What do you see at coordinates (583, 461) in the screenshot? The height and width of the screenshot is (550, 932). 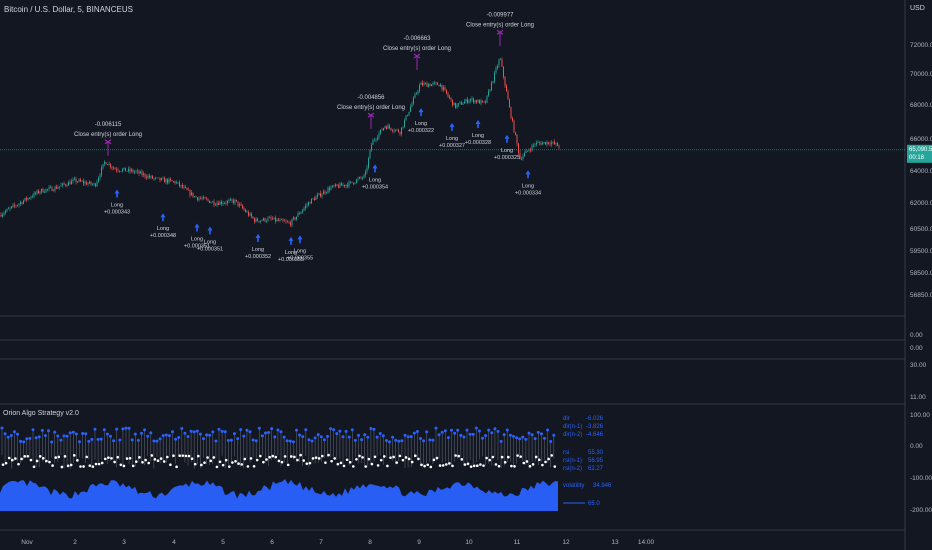 I see `stats-row-rsi1: rsi(n-1) 56.95` at bounding box center [583, 461].